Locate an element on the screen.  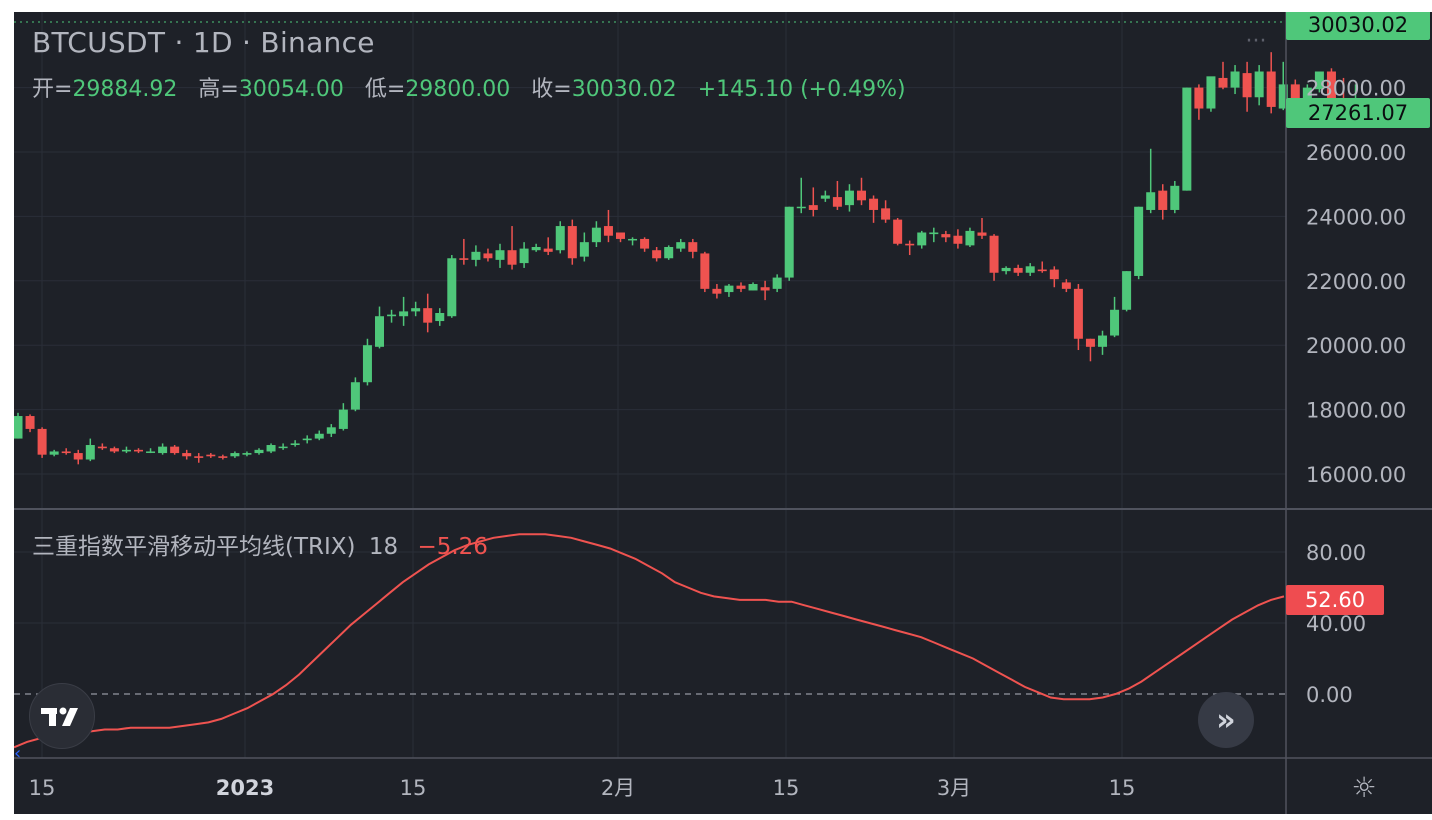
low-value: 29800.00 is located at coordinates (458, 89).